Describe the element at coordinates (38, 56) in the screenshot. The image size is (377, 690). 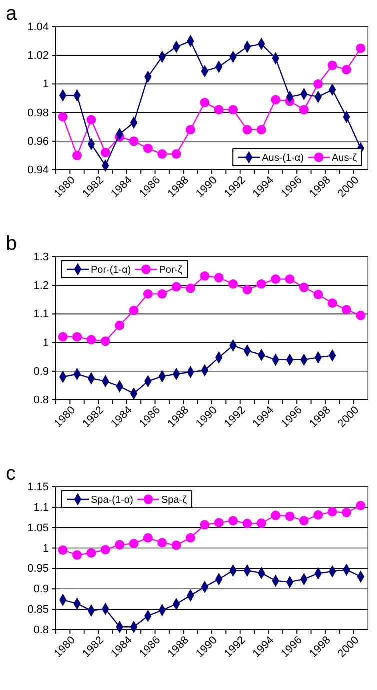
I see `y-tick-label: 1.02` at that location.